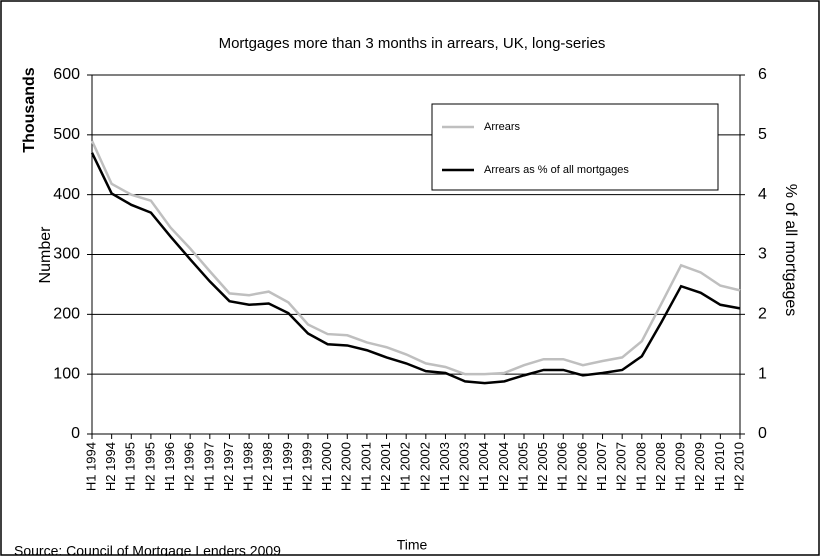 The height and width of the screenshot is (556, 820). I want to click on legend-label: Arrears as % of all mortgages, so click(556, 170).